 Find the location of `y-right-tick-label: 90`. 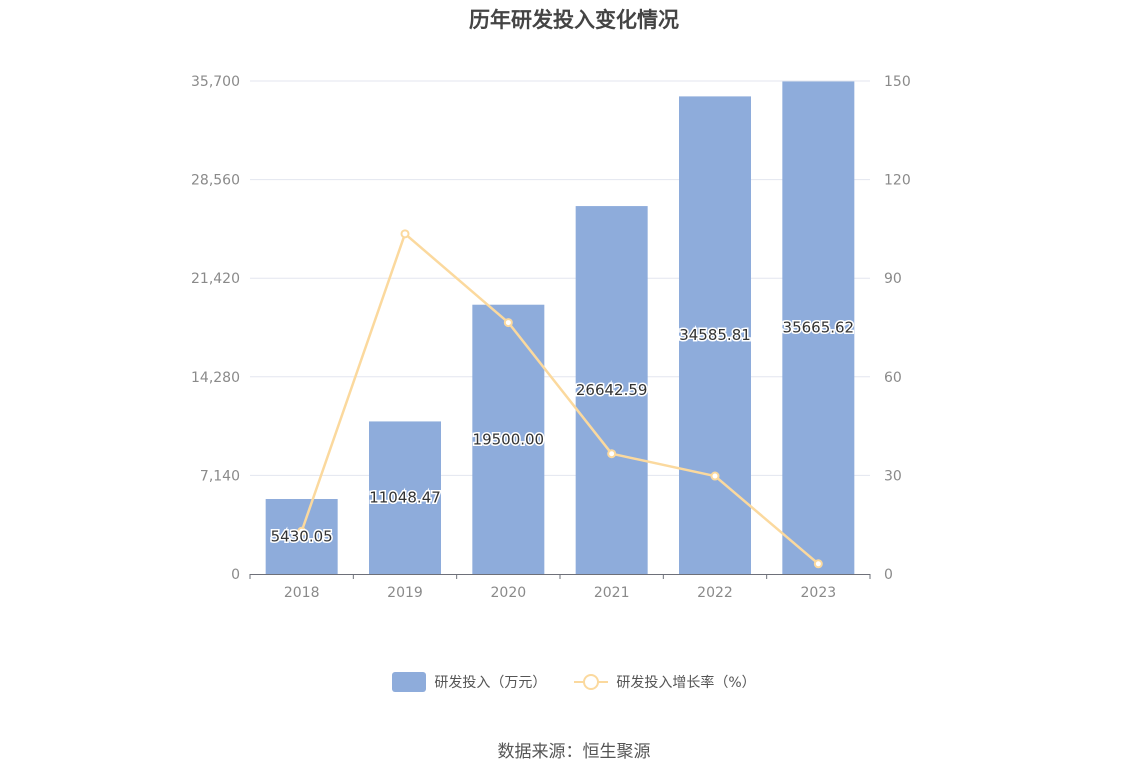

y-right-tick-label: 90 is located at coordinates (893, 279).